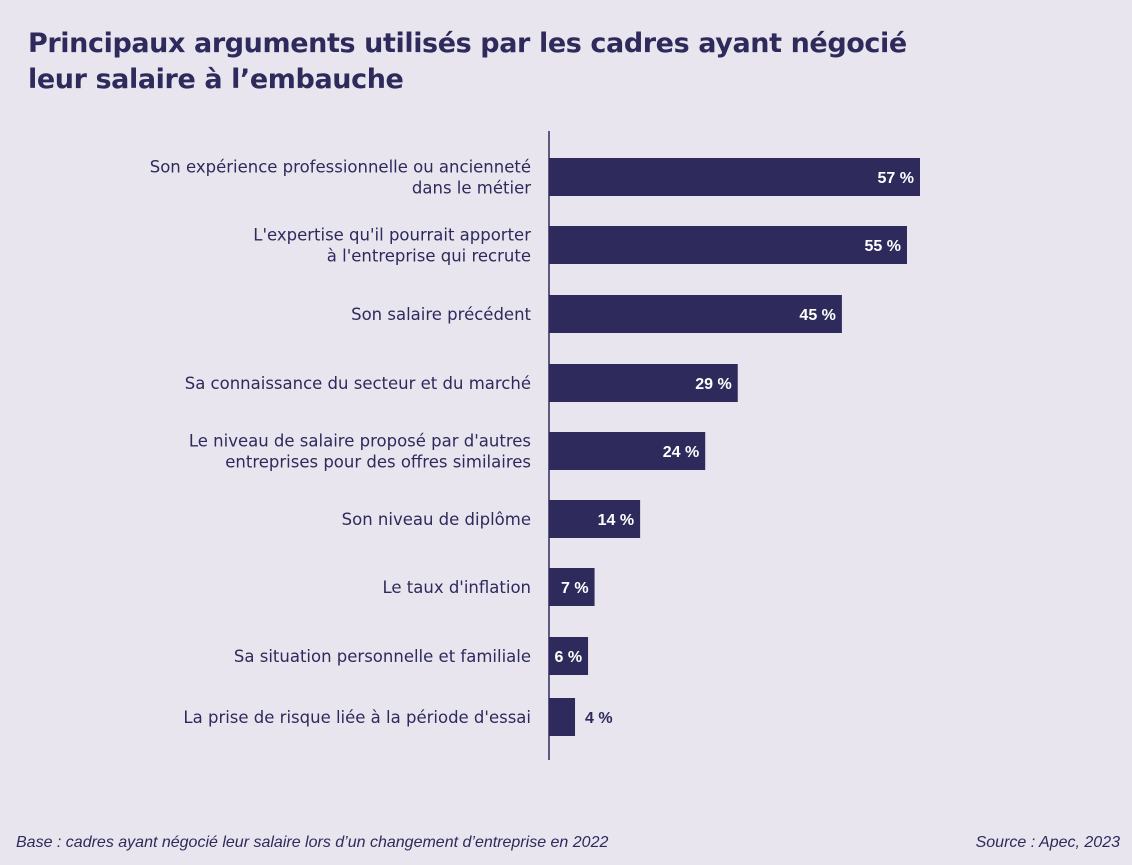 This screenshot has height=865, width=1132. I want to click on category-label-line: Son salaire précédent, so click(441, 314).